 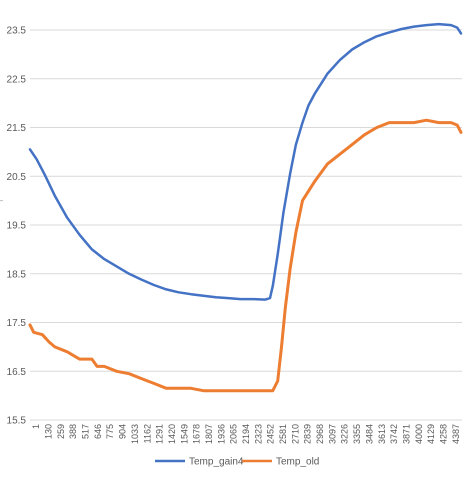 What do you see at coordinates (320, 434) in the screenshot?
I see `x-tick-label: 2968` at bounding box center [320, 434].